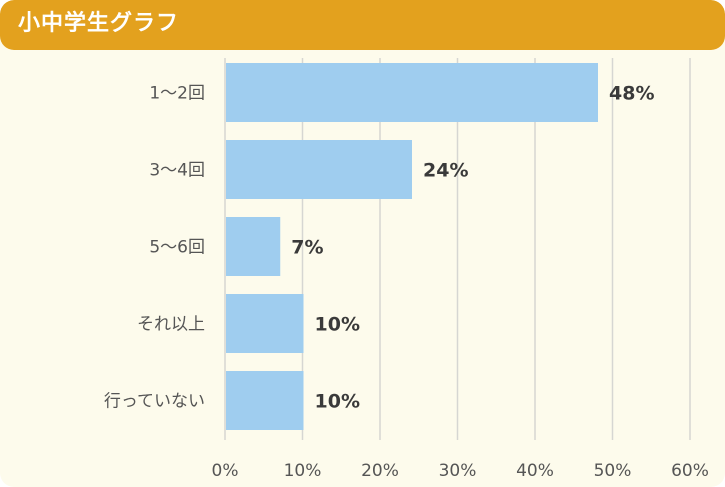  What do you see at coordinates (690, 471) in the screenshot?
I see `x-tick-label-60: 60%` at bounding box center [690, 471].